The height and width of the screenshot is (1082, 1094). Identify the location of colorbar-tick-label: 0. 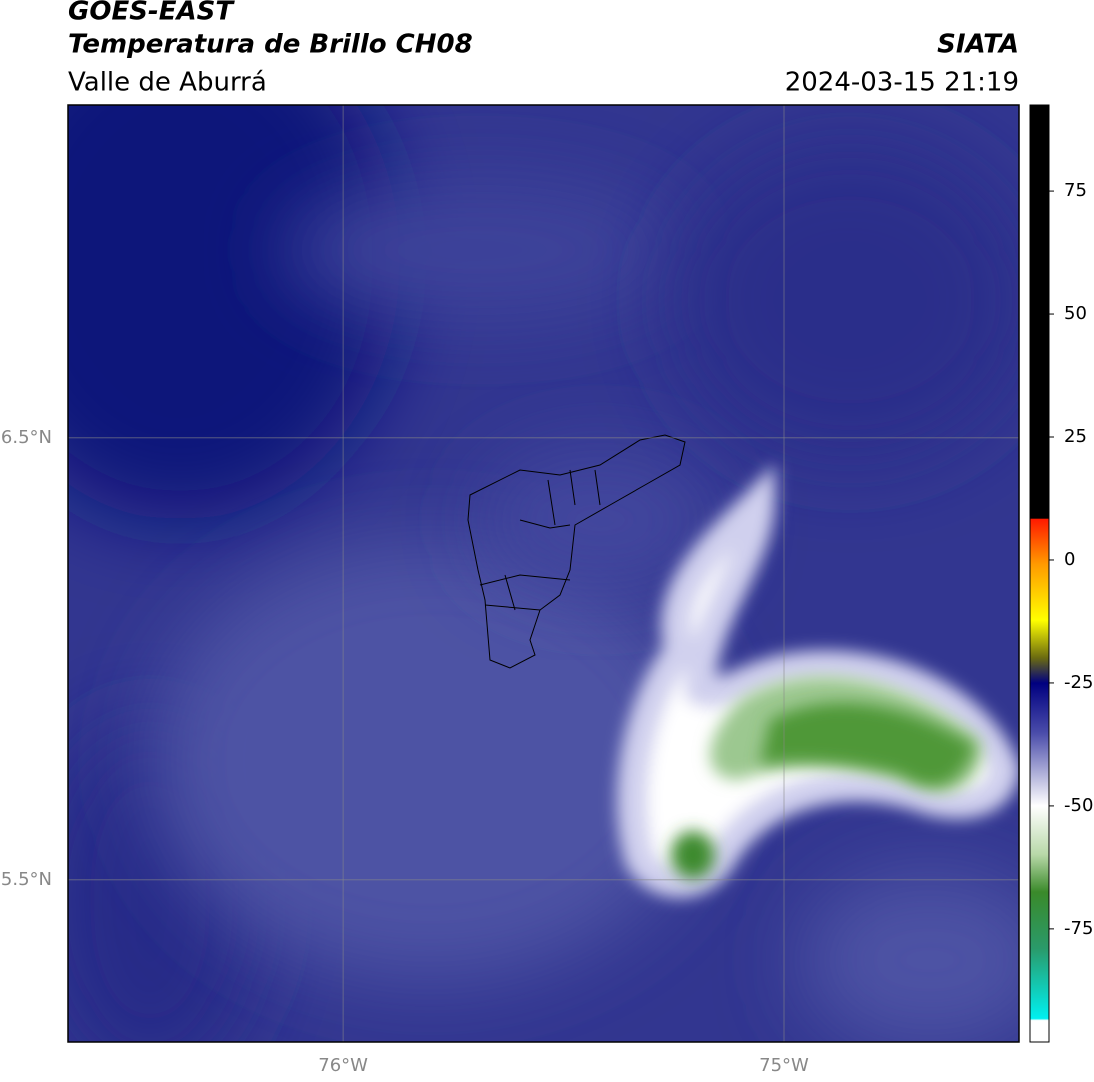
(1069, 559).